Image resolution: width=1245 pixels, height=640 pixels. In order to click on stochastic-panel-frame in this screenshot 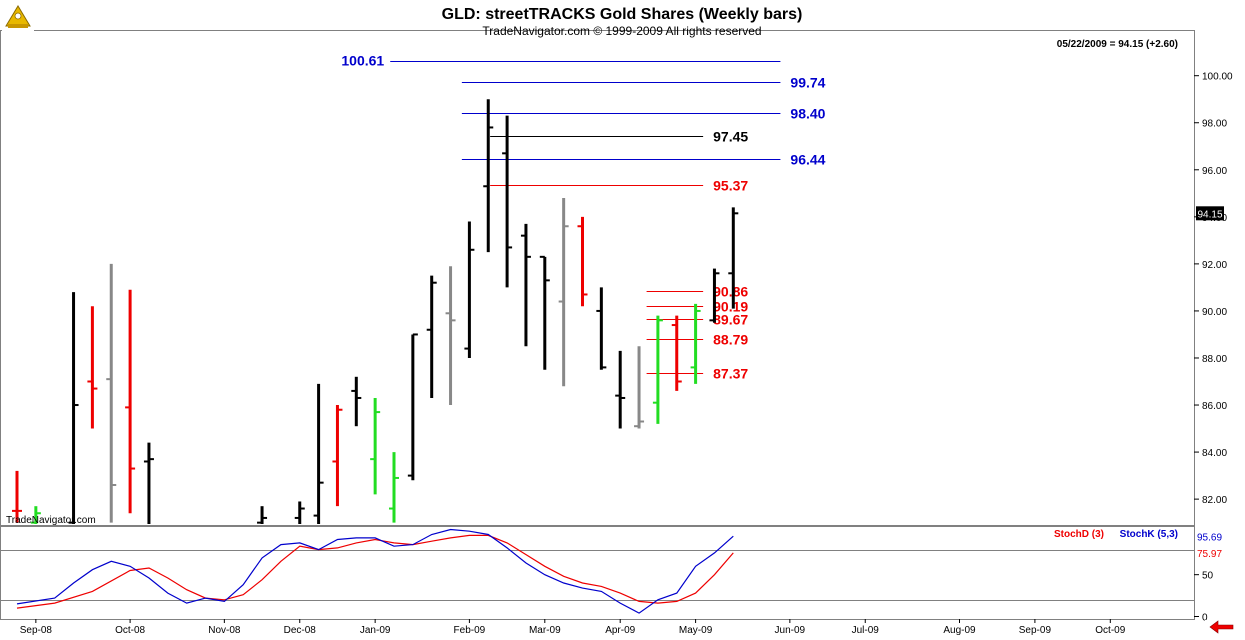, I will do `click(597, 573)`.